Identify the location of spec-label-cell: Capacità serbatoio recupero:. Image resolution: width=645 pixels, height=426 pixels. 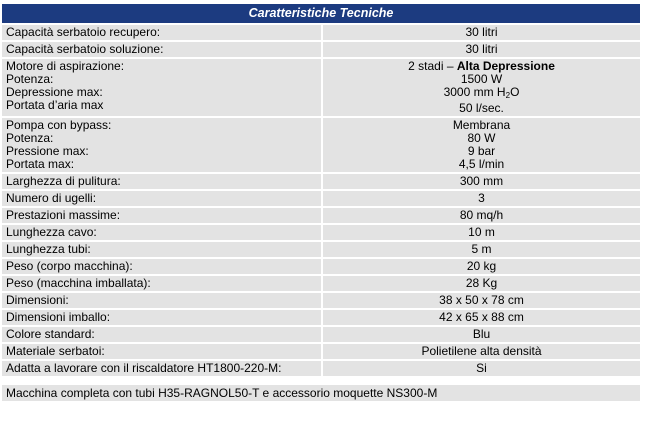
(161, 32).